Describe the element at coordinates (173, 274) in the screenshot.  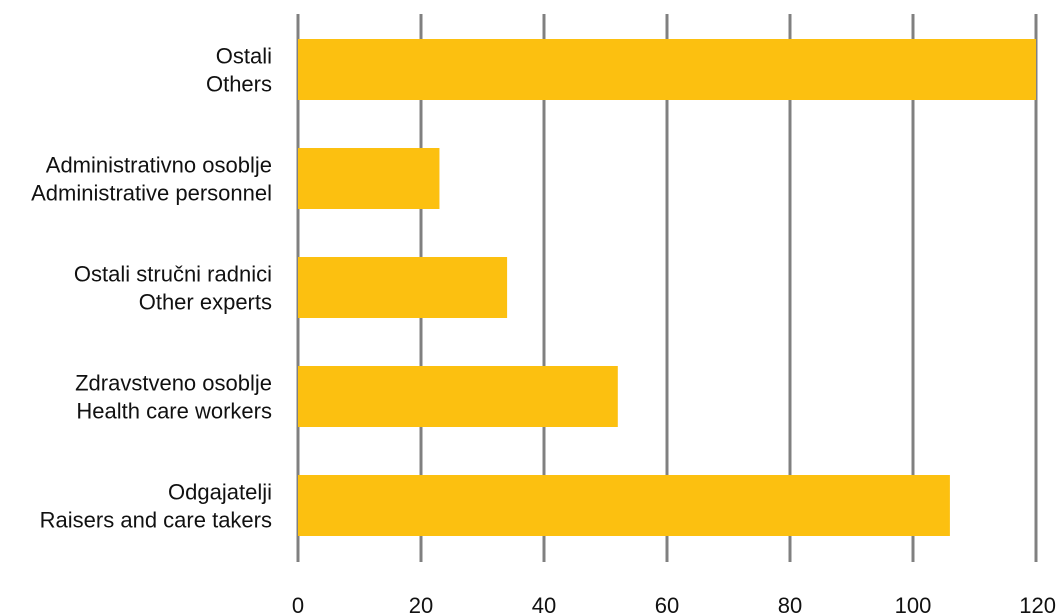
I see `category-label-line-2-0: Ostali stručni radnici` at that location.